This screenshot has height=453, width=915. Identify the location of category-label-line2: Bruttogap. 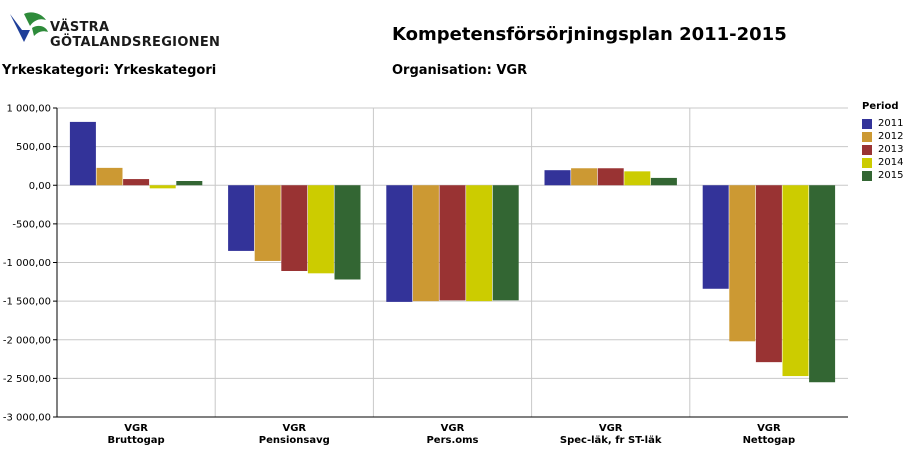
(136, 440).